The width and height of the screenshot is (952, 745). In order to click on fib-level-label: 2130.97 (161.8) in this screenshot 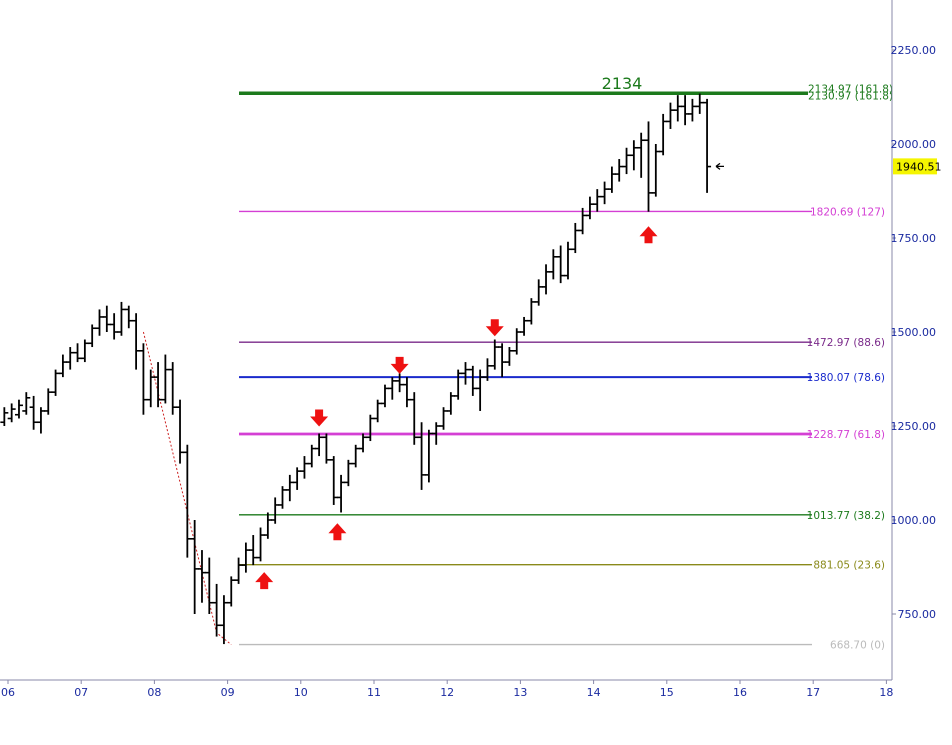, I will do `click(850, 96)`.